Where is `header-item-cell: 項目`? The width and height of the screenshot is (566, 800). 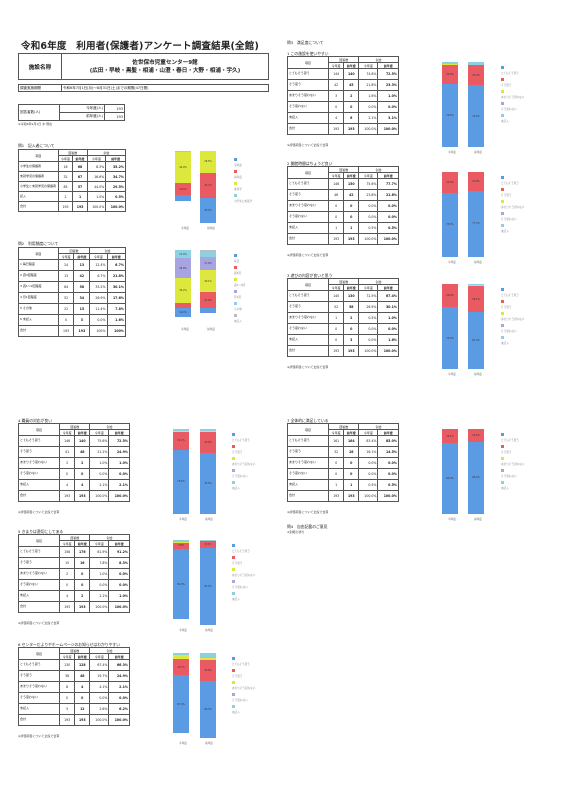
header-item-cell: 項目 is located at coordinates (38, 253).